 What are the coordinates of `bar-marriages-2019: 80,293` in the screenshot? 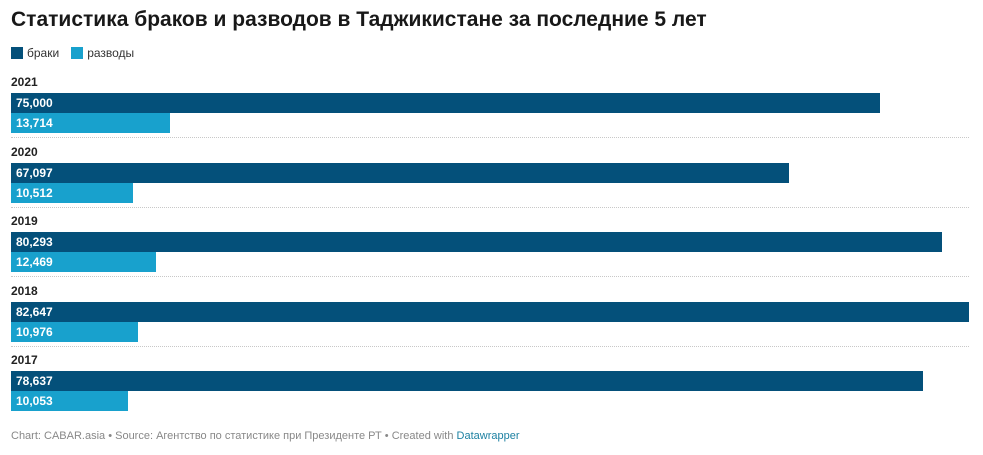 It's located at (476, 242).